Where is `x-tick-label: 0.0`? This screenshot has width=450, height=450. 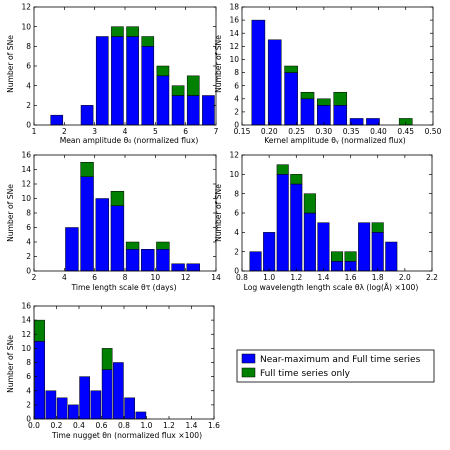 x-tick-label: 0.0 is located at coordinates (34, 425).